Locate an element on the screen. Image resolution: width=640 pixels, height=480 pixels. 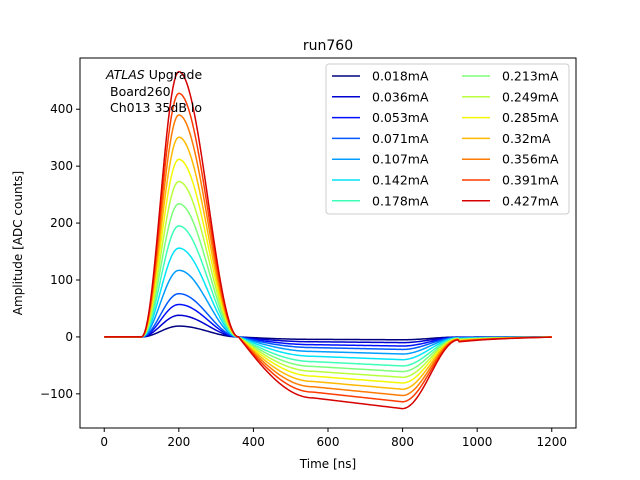
atlas-annotation: ATLAS Upgrade Board260 Ch013 35dB lo is located at coordinates (153, 91).